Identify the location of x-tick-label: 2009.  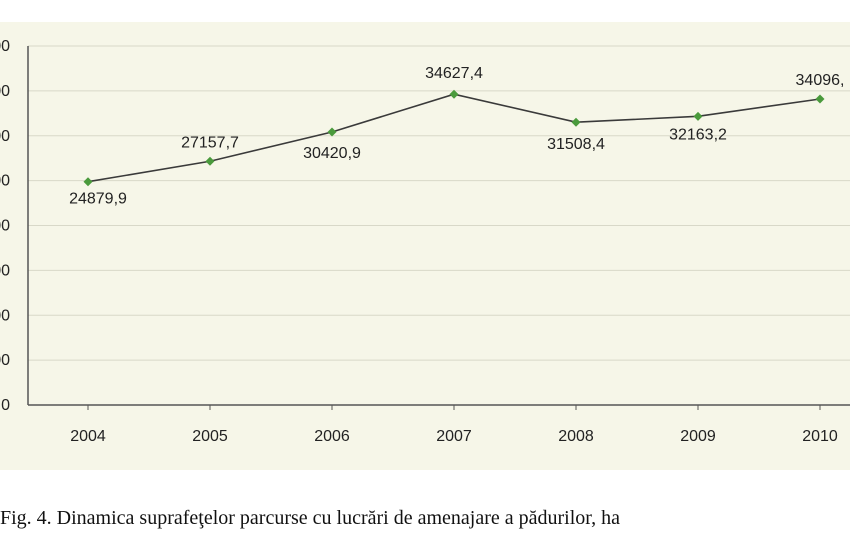
(698, 436).